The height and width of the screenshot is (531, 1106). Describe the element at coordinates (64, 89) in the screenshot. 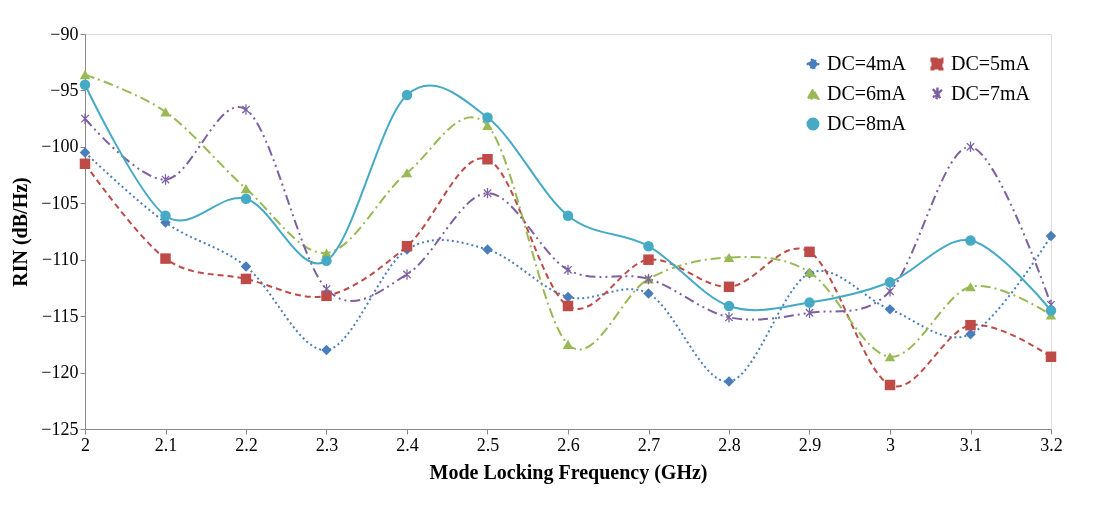

I see `y-tick-label: −95` at that location.